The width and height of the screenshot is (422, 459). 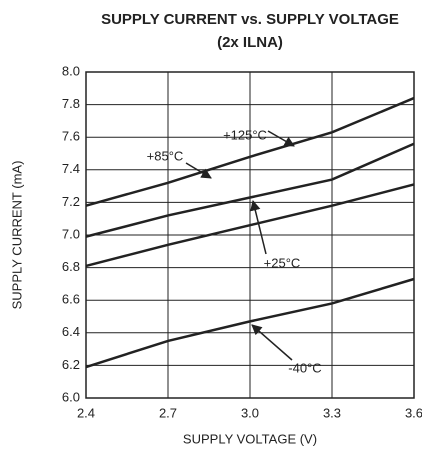 I want to click on x-tick-label: 3.0, so click(x=250, y=412).